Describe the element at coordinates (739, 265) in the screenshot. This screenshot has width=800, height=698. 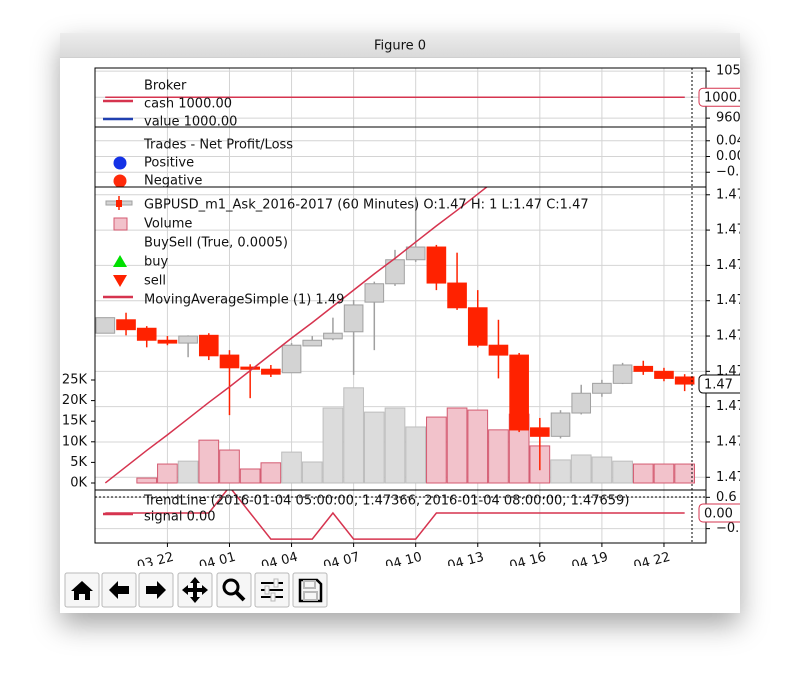
I see `y-tick-label: 1.4755` at that location.